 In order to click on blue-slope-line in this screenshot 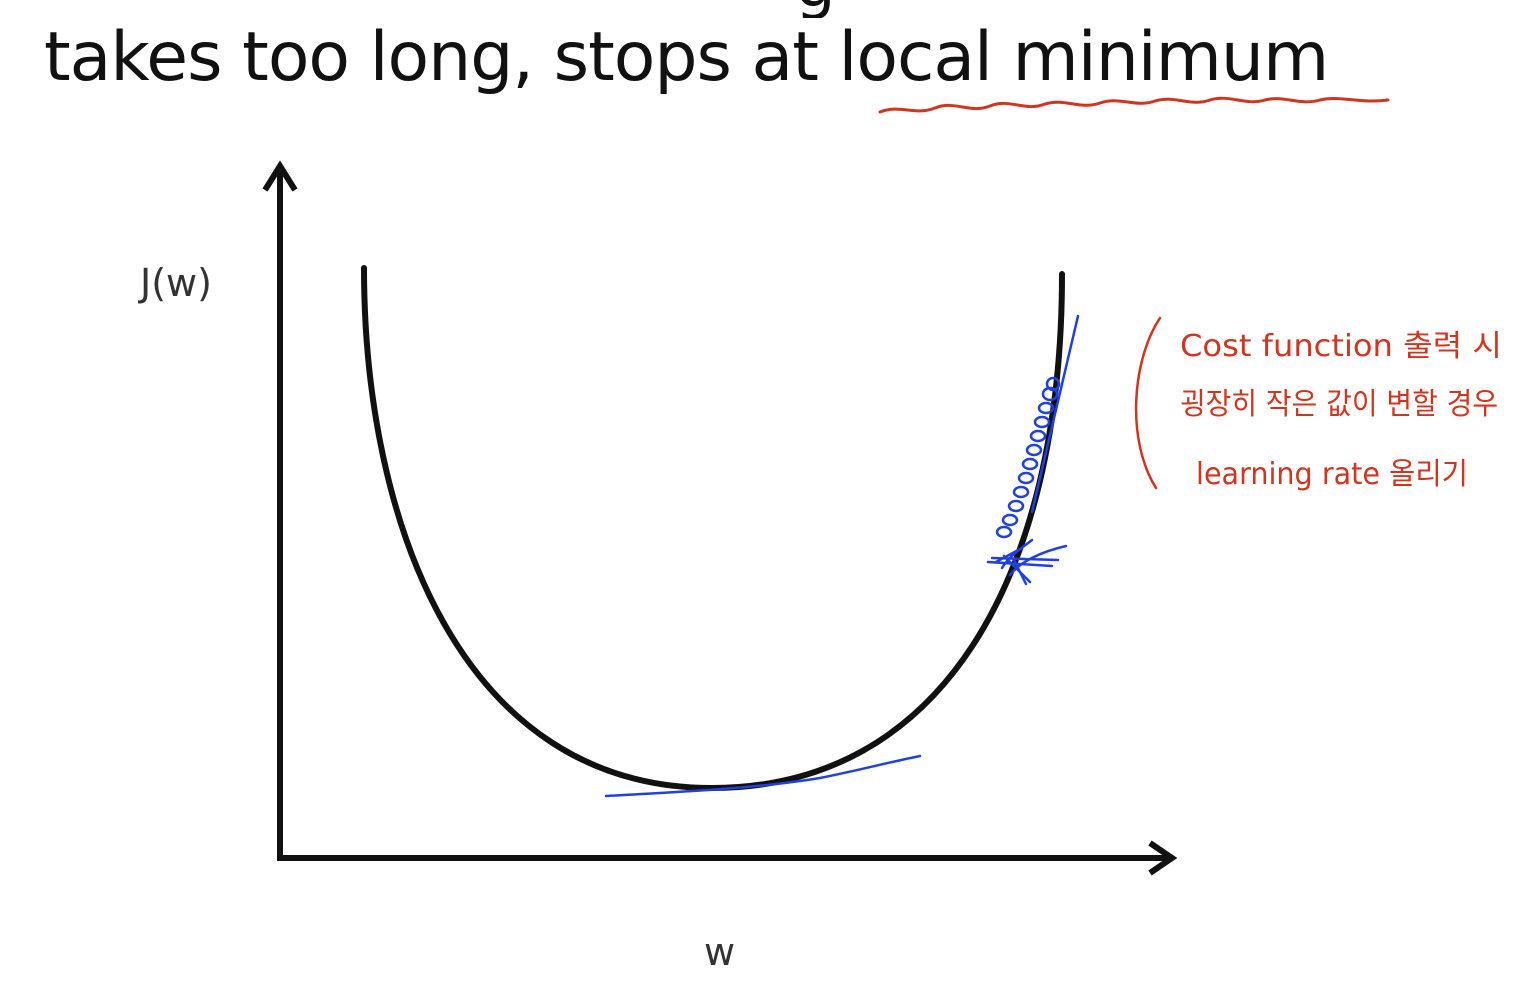, I will do `click(1055, 414)`.